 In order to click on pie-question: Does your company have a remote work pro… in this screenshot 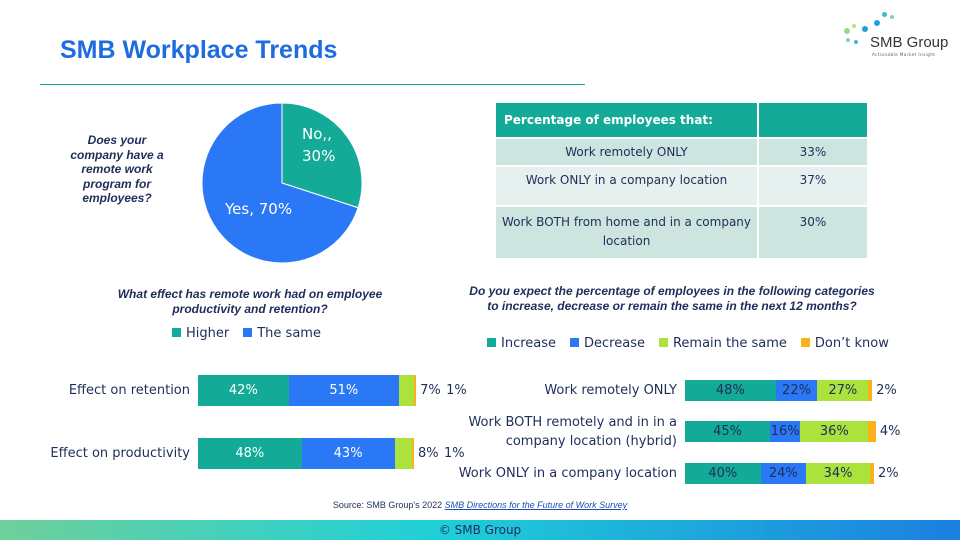, I will do `click(117, 169)`.